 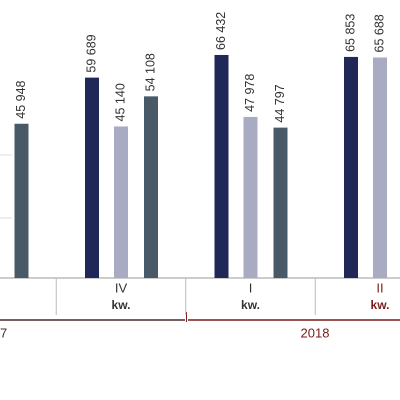 What do you see at coordinates (91, 53) in the screenshot?
I see `value-label: 59 689` at bounding box center [91, 53].